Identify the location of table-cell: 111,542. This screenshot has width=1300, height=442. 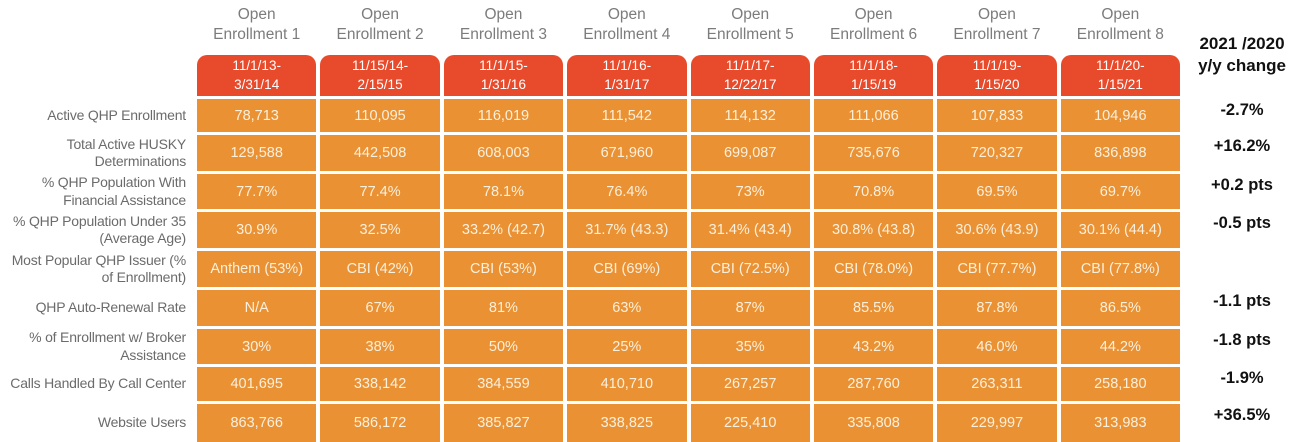
(627, 115).